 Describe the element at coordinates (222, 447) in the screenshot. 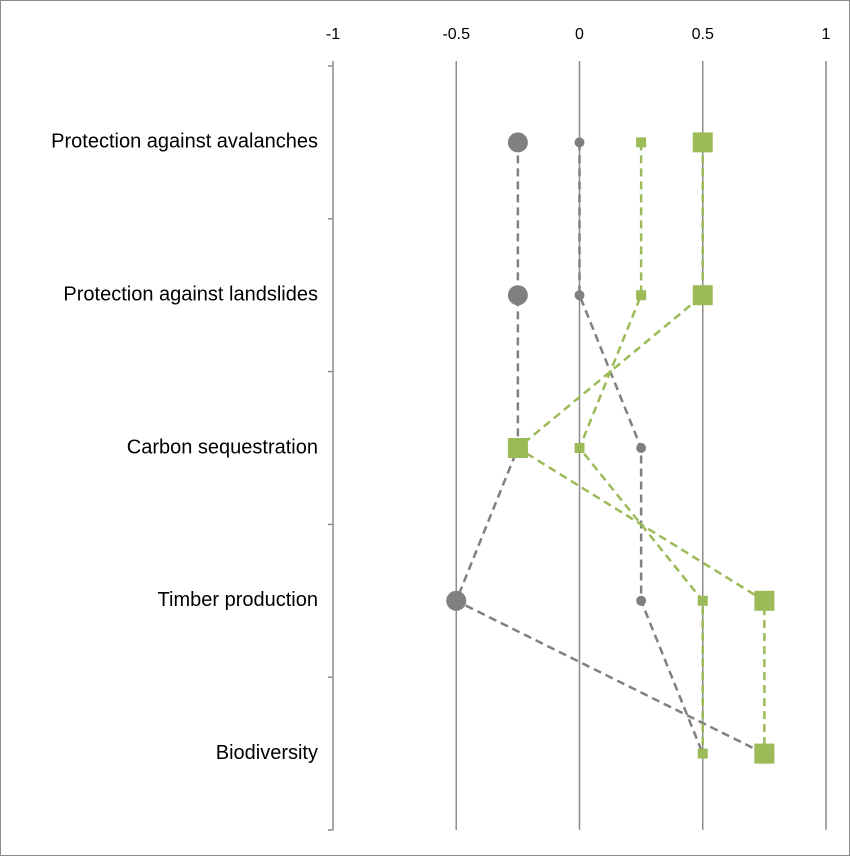

I see `category-label: Carbon sequestration` at that location.